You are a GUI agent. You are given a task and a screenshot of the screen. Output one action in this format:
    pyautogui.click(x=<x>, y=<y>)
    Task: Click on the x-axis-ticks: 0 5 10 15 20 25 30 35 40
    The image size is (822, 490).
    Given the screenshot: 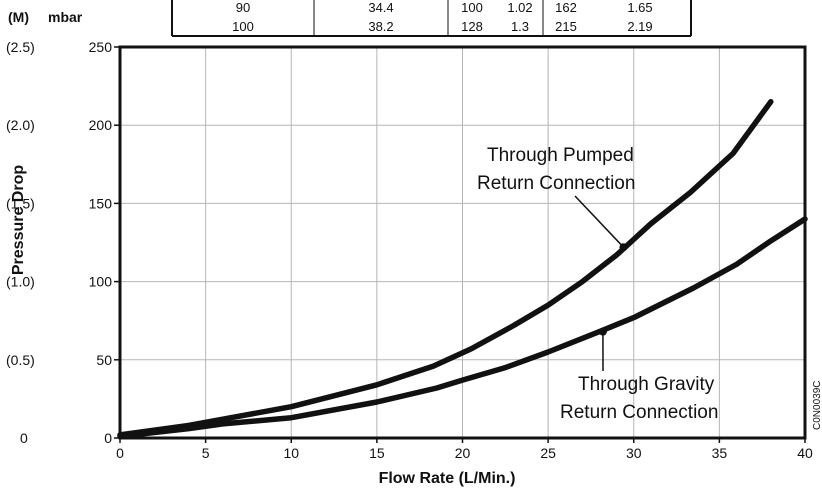 What is the action you would take?
    pyautogui.click(x=464, y=449)
    